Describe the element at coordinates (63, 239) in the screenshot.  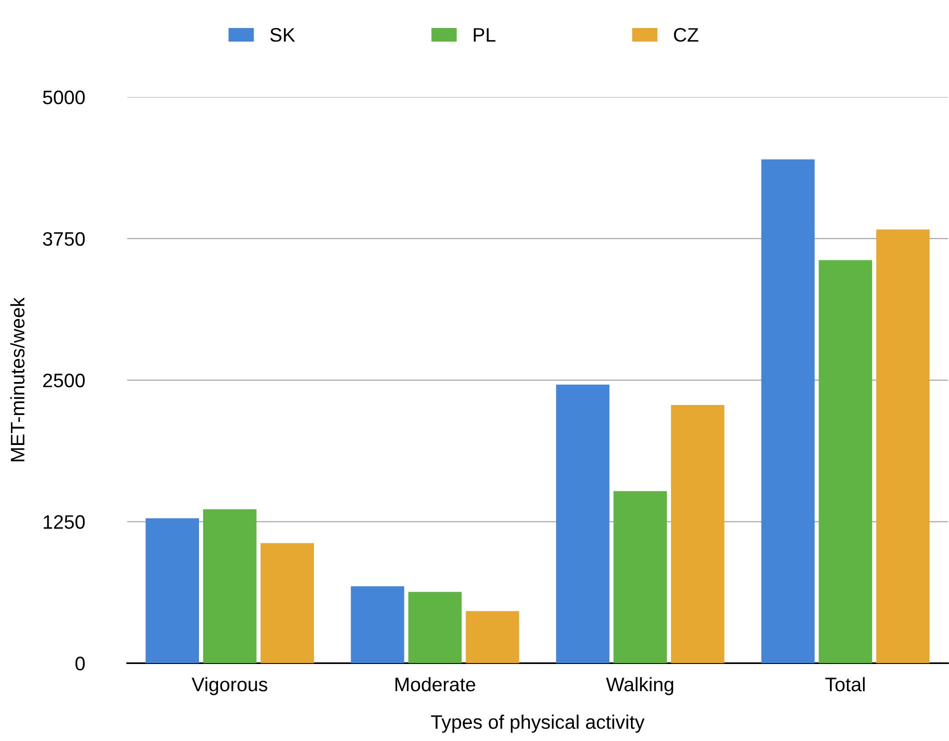
I see `y-tick-label: 3750` at that location.